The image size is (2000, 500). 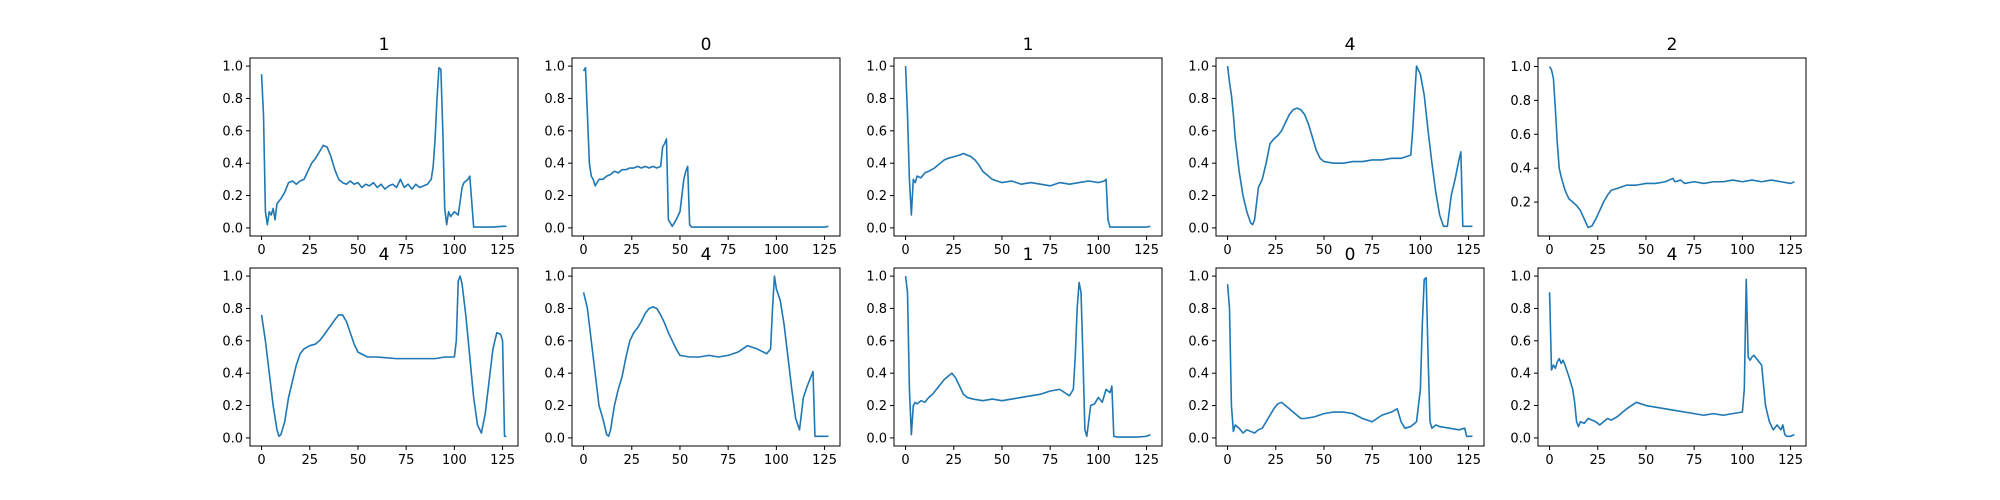 I want to click on subplot-5: 2 0 25 50 75 100 125 0.2 0.4 0.6 0.8 1.0, so click(x=1658, y=146).